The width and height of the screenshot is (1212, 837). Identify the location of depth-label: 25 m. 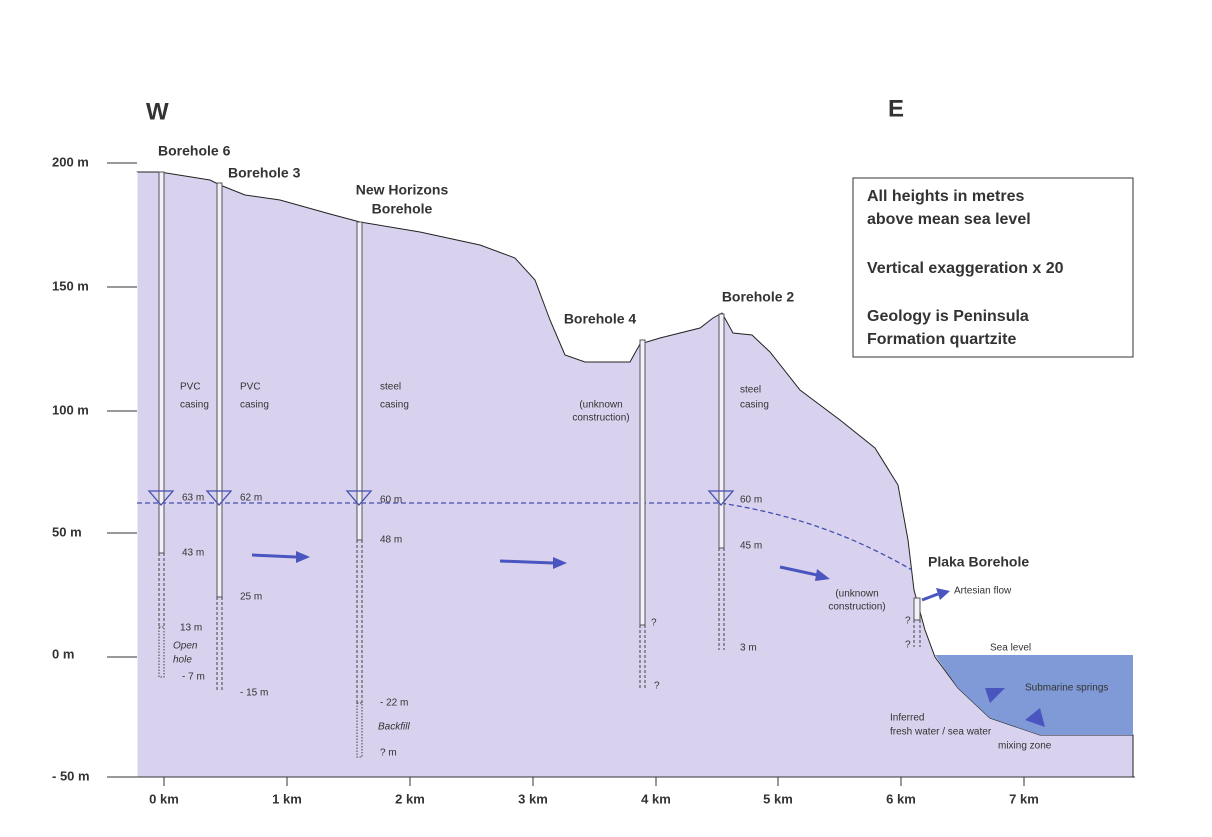
(251, 597).